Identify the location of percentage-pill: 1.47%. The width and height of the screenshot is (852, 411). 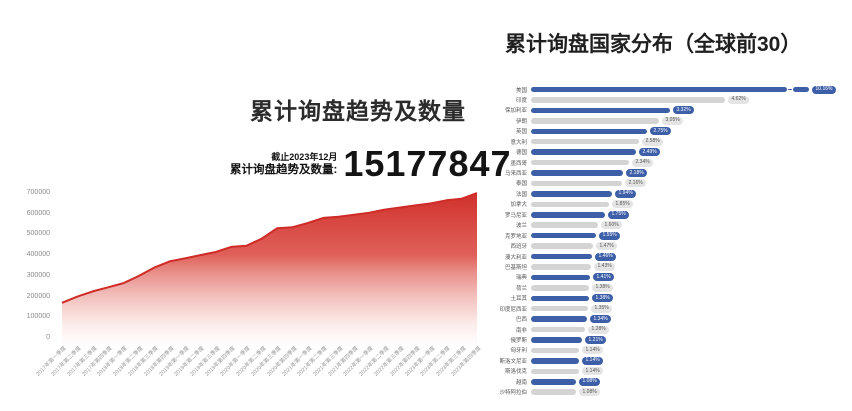
(607, 246).